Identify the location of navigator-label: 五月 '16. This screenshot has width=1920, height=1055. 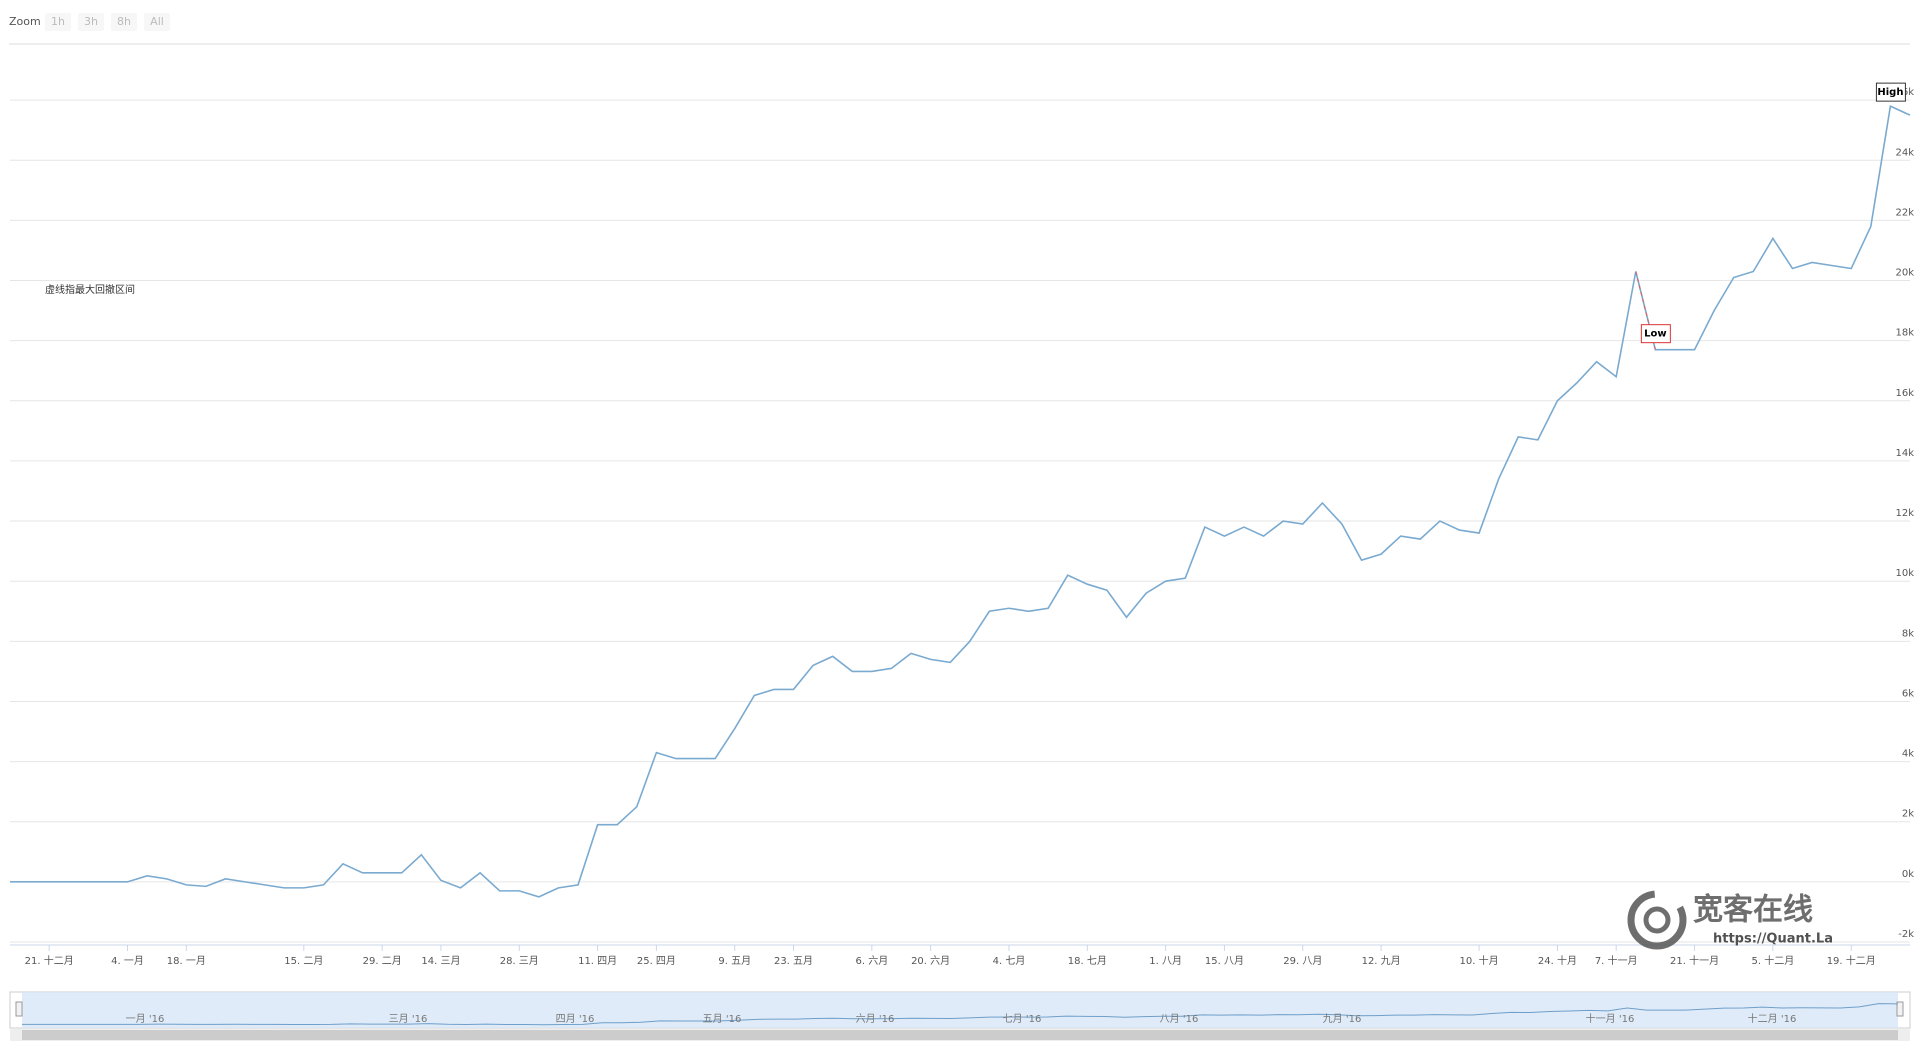
(722, 1019).